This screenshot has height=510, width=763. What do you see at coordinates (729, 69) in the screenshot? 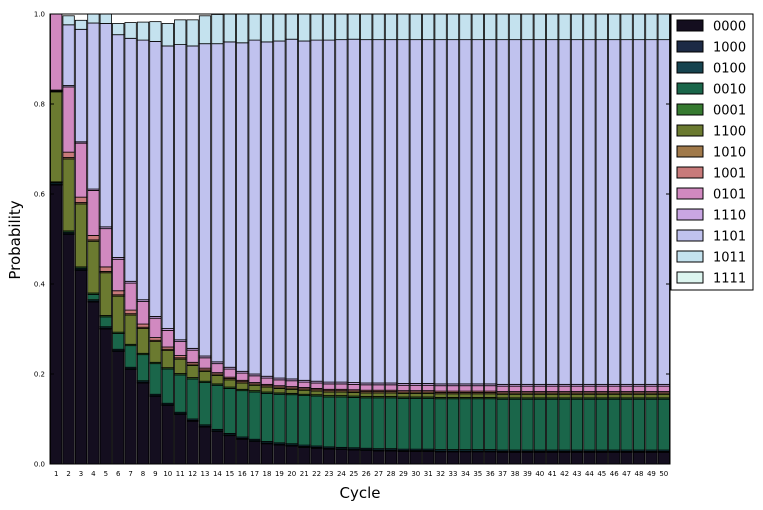
I see `legend-label-0100: 0100` at bounding box center [729, 69].